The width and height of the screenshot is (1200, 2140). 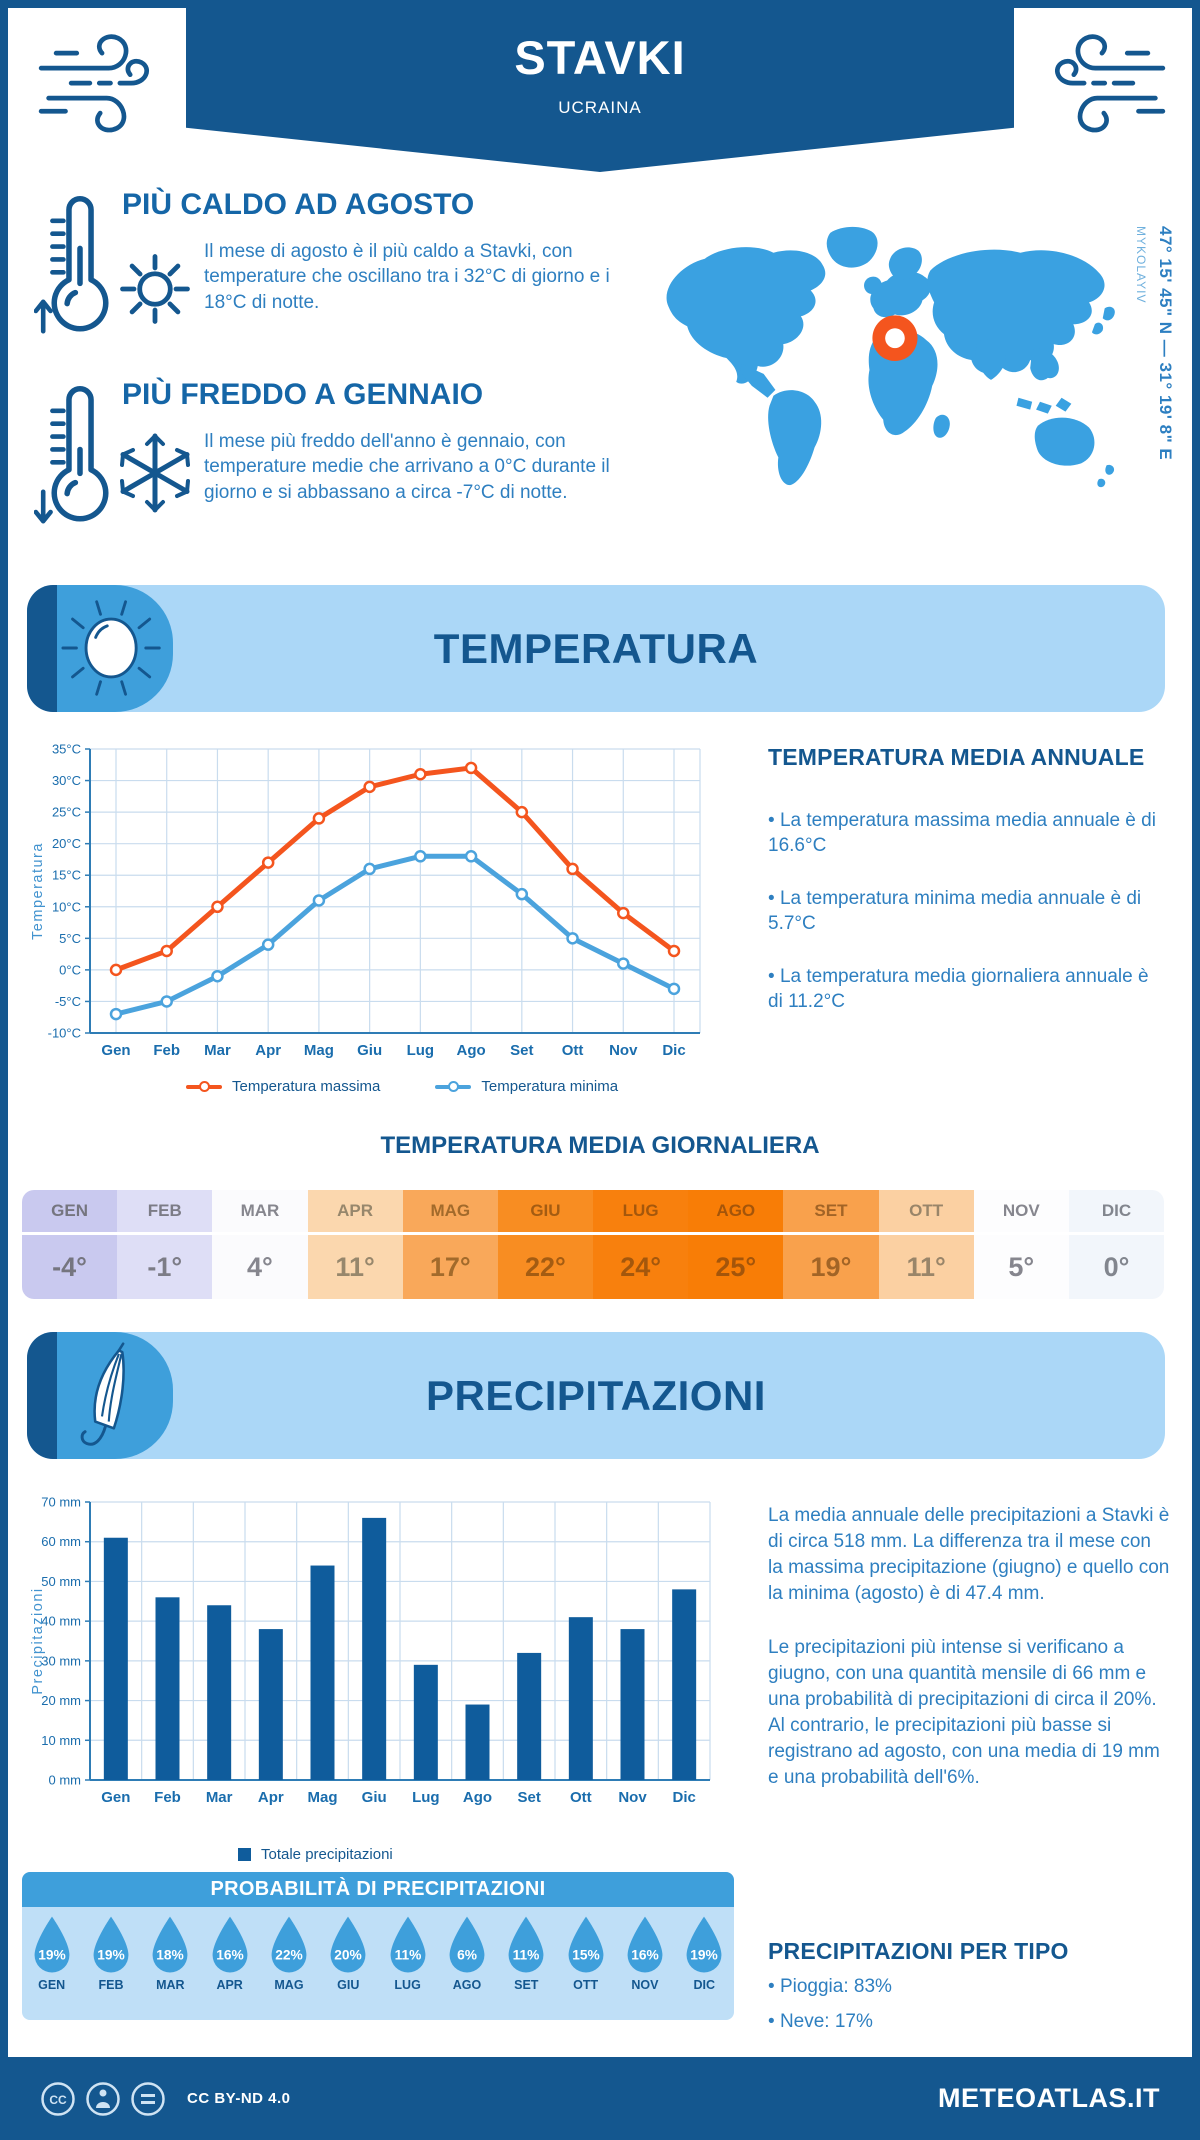 What do you see at coordinates (68, 1001) in the screenshot?
I see `svg-text: -5°C` at bounding box center [68, 1001].